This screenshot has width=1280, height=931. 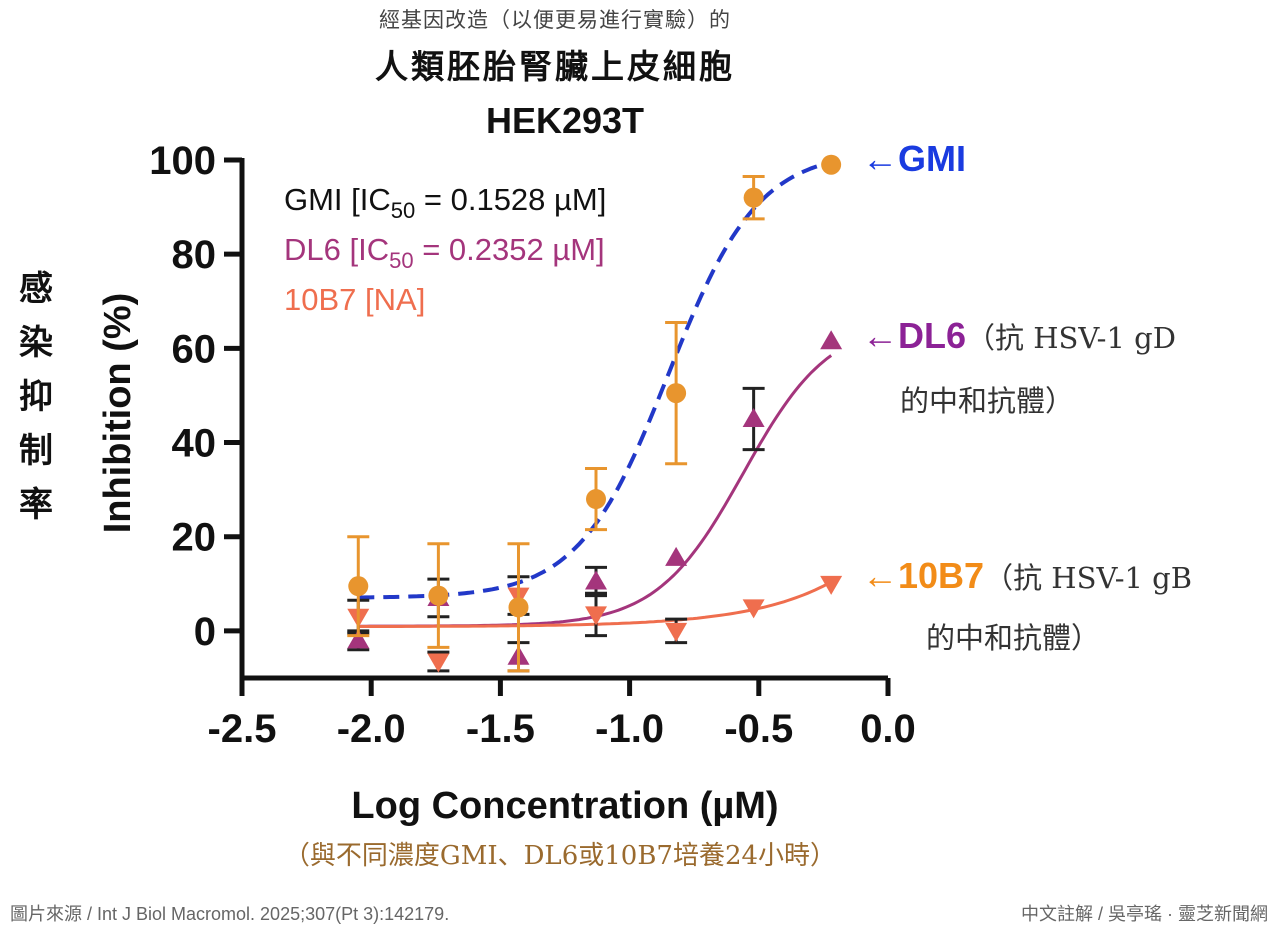 I want to click on legend-item-10b7: 10B7 [NA], so click(x=354, y=299).